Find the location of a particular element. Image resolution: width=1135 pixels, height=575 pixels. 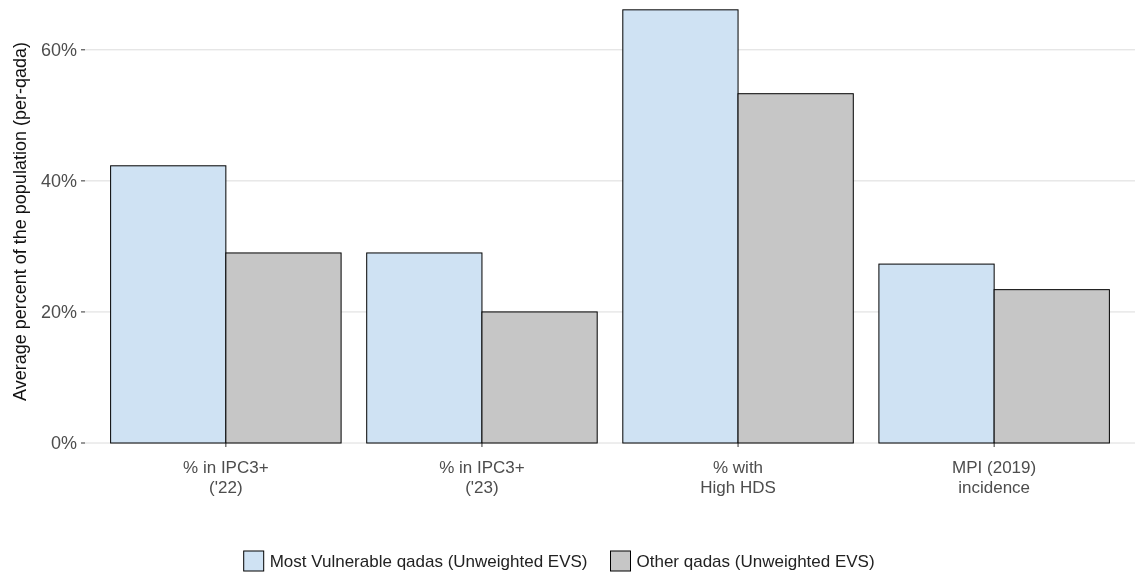

legend-label: Most Vulnerable qadas (Unweighted EVS) is located at coordinates (428, 561).